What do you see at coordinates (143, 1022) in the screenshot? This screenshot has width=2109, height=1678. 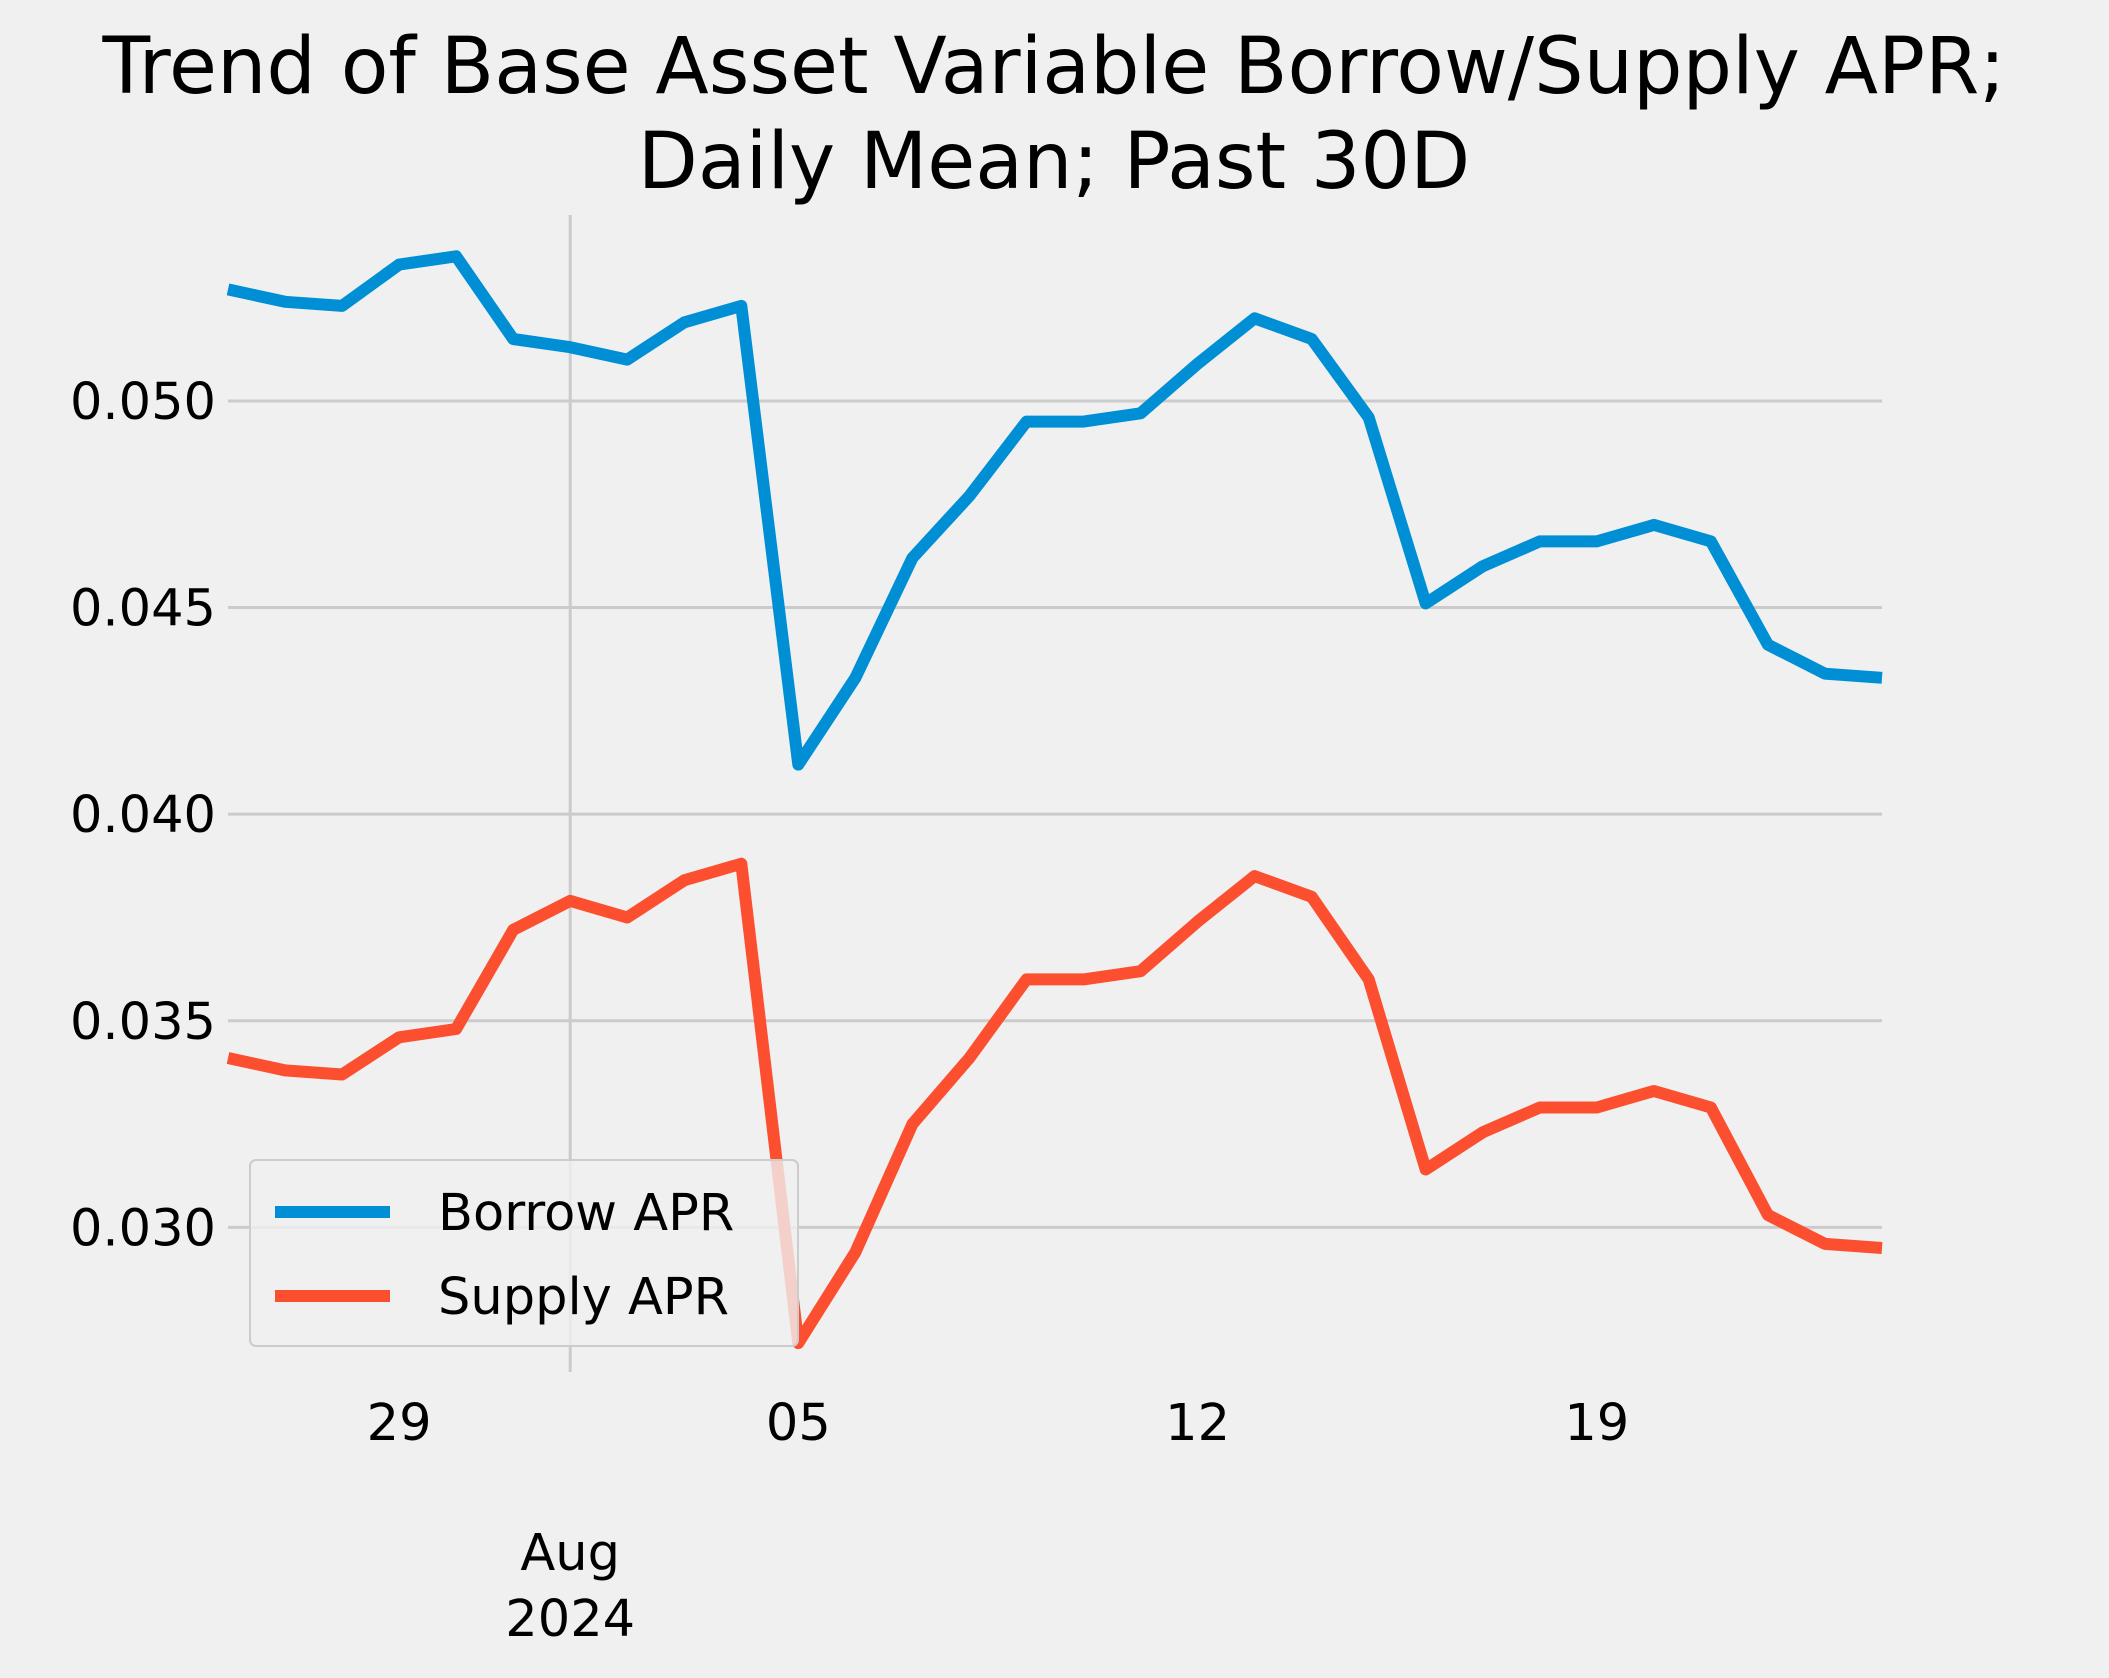 I see `y-tick-label: 0.035` at bounding box center [143, 1022].